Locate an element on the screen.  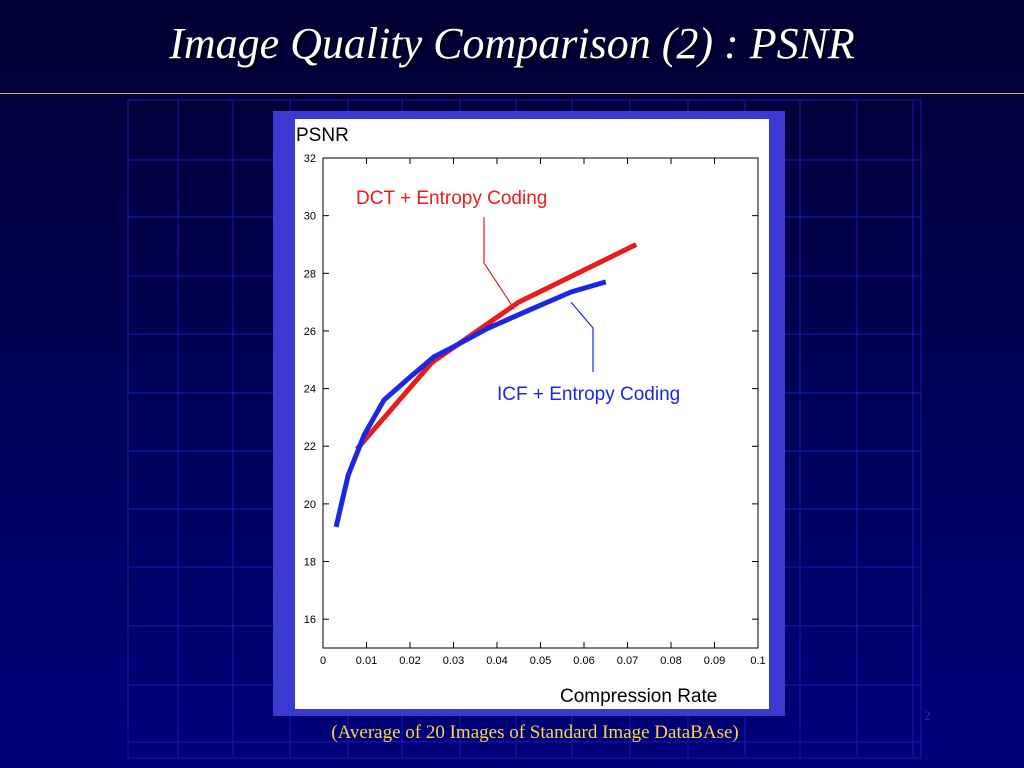
dct-series-label: DCT + Entropy Coding is located at coordinates (451, 198).